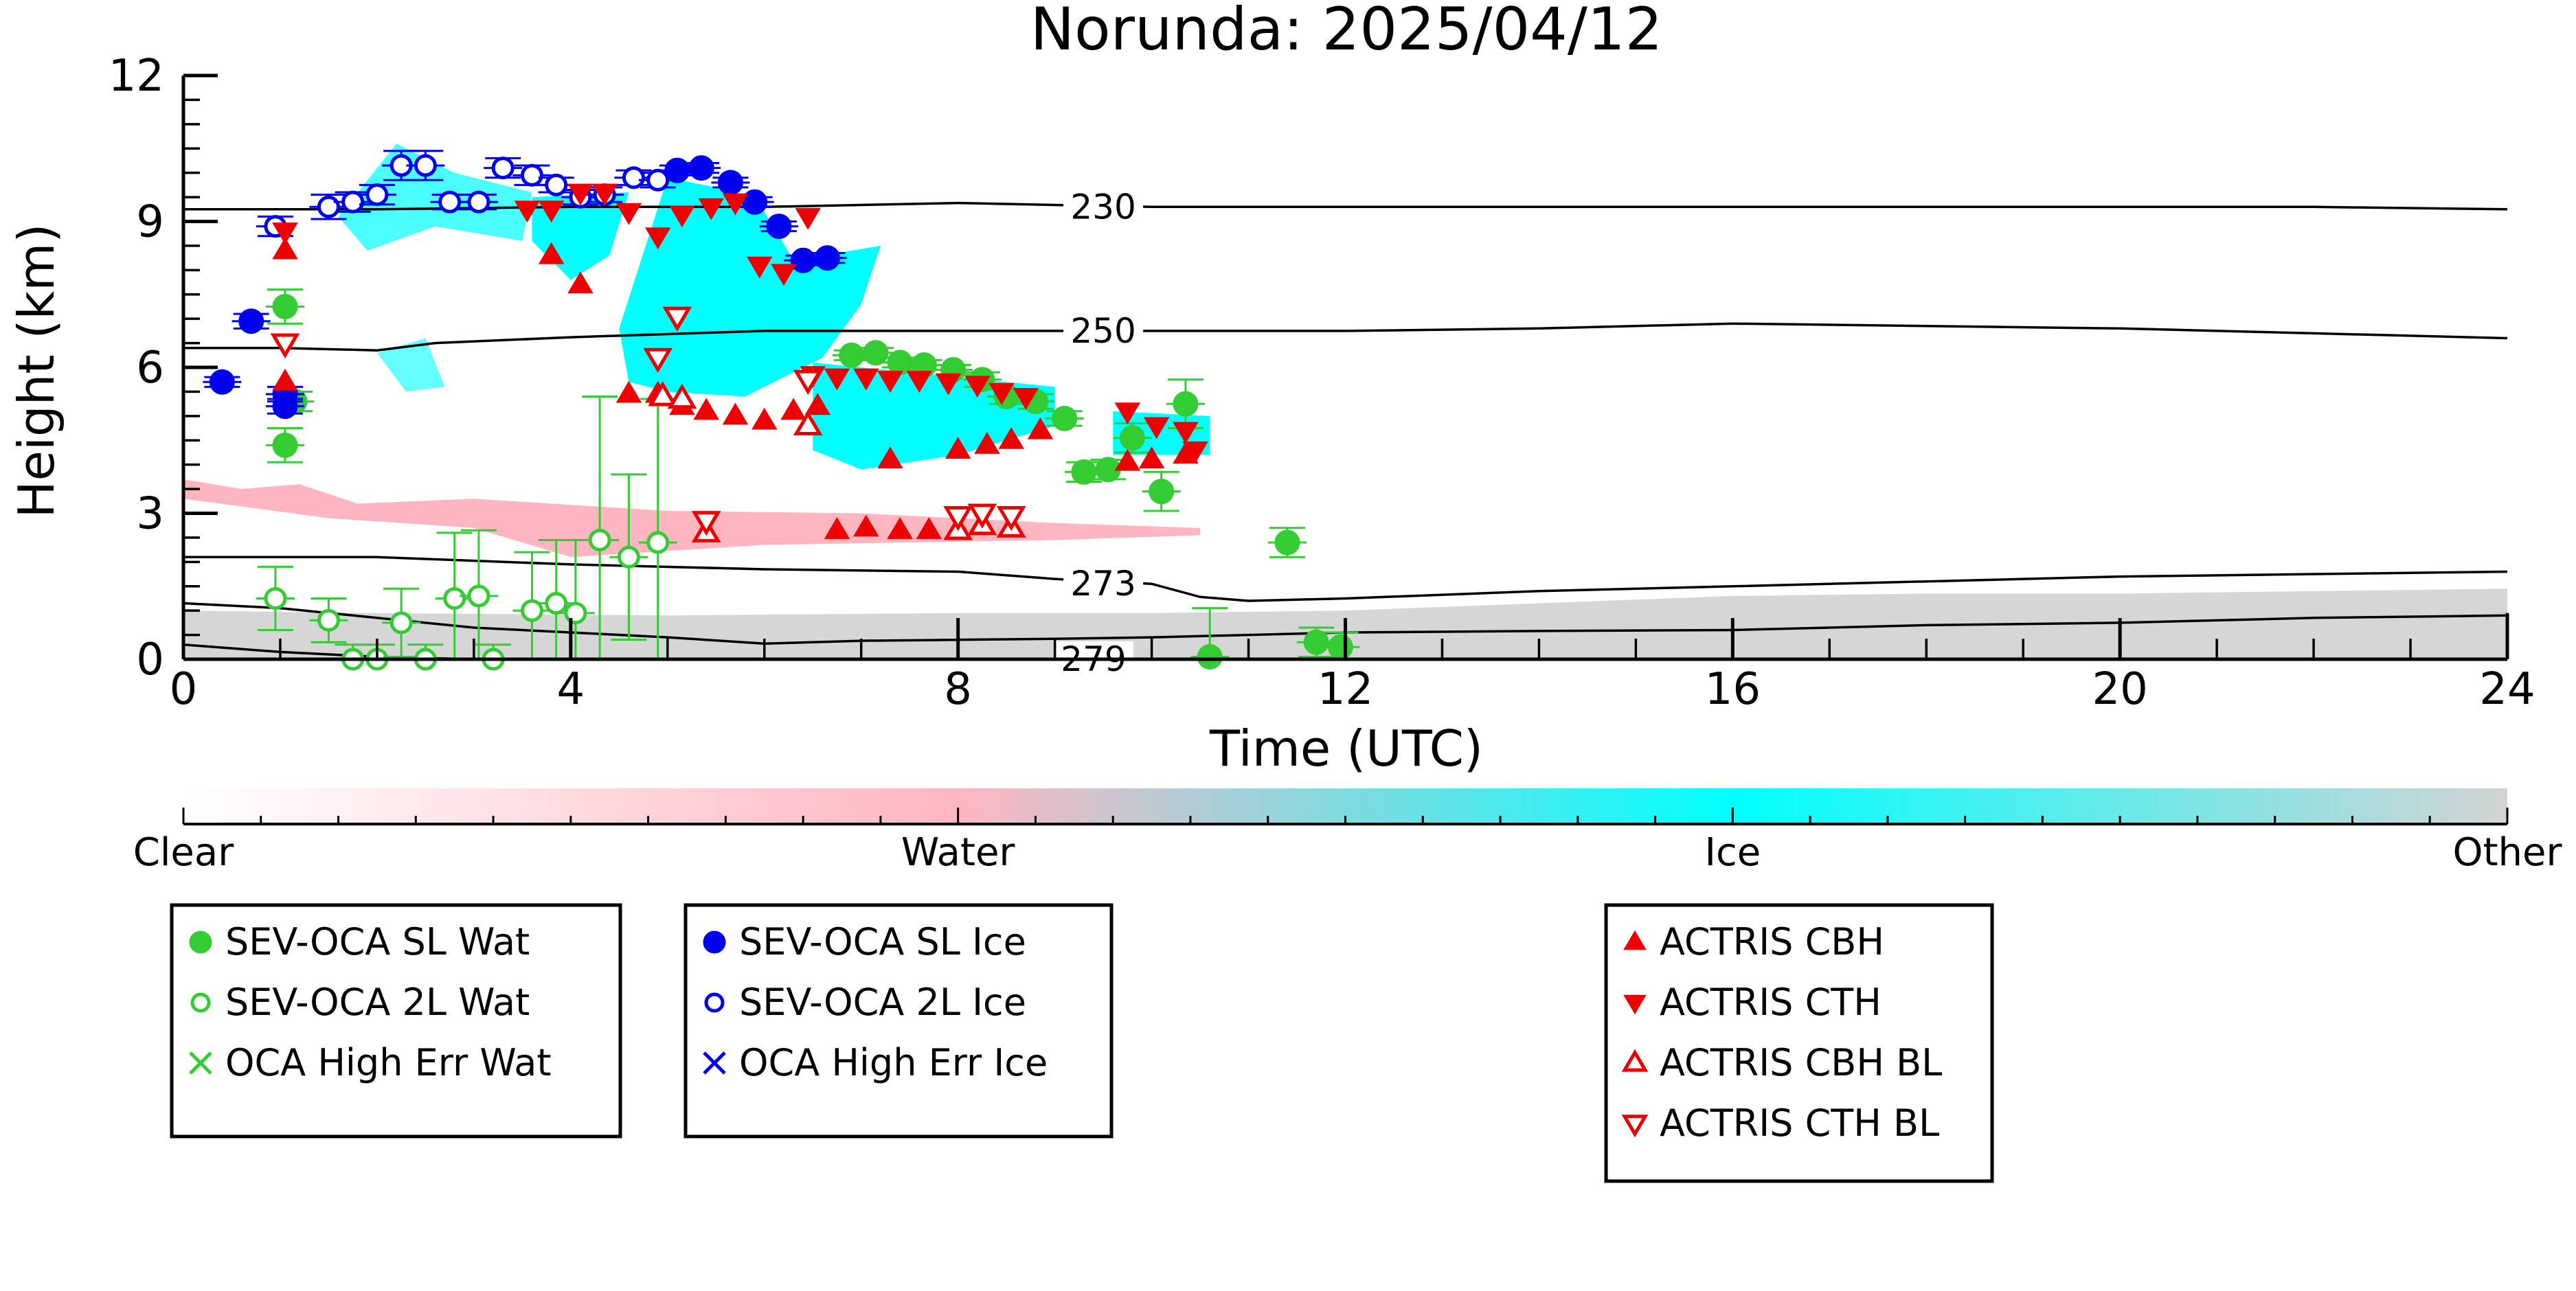 This screenshot has height=1291, width=2576. What do you see at coordinates (1772, 942) in the screenshot?
I see `legend-label: ACTRIS CBH` at bounding box center [1772, 942].